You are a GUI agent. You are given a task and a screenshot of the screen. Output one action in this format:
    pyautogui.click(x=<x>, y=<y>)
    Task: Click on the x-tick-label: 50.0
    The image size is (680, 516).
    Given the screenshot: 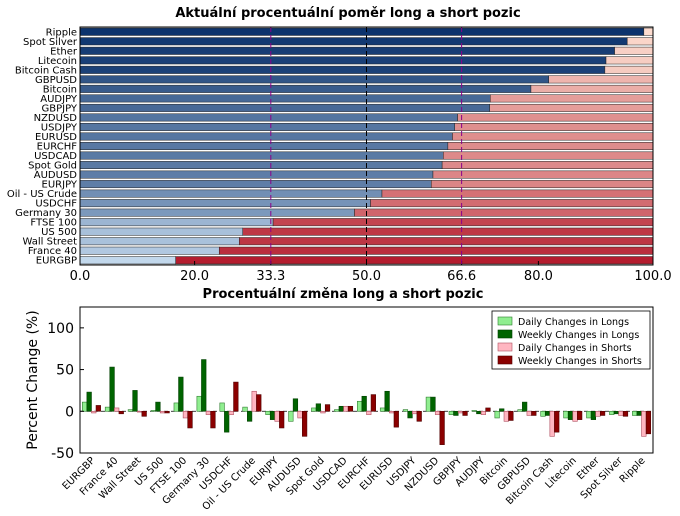 What is the action you would take?
    pyautogui.click(x=366, y=276)
    